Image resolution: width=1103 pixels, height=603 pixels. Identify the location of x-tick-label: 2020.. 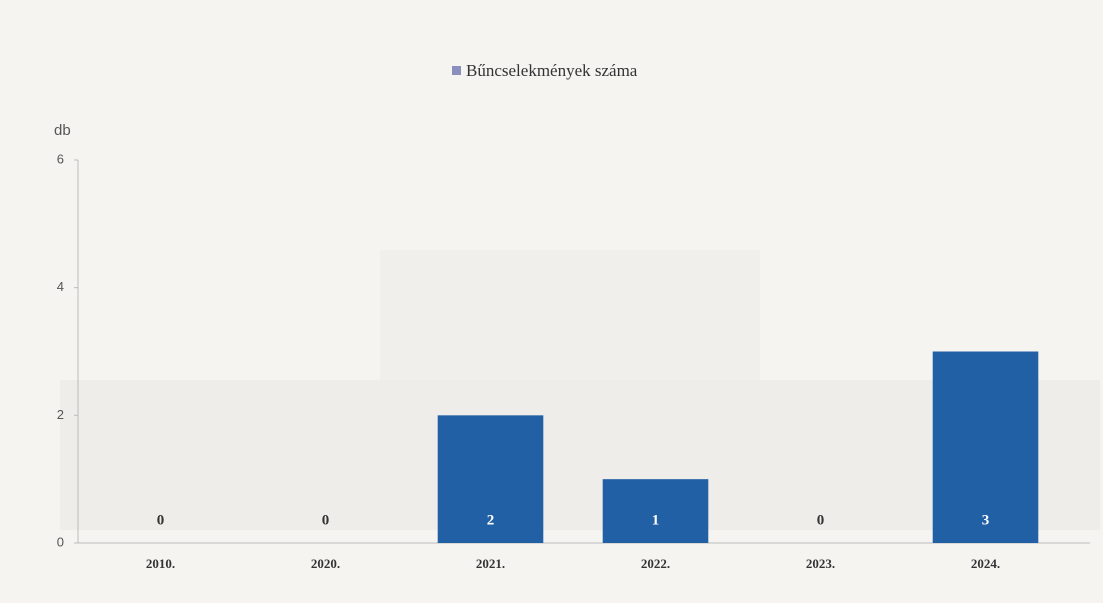
(325, 563).